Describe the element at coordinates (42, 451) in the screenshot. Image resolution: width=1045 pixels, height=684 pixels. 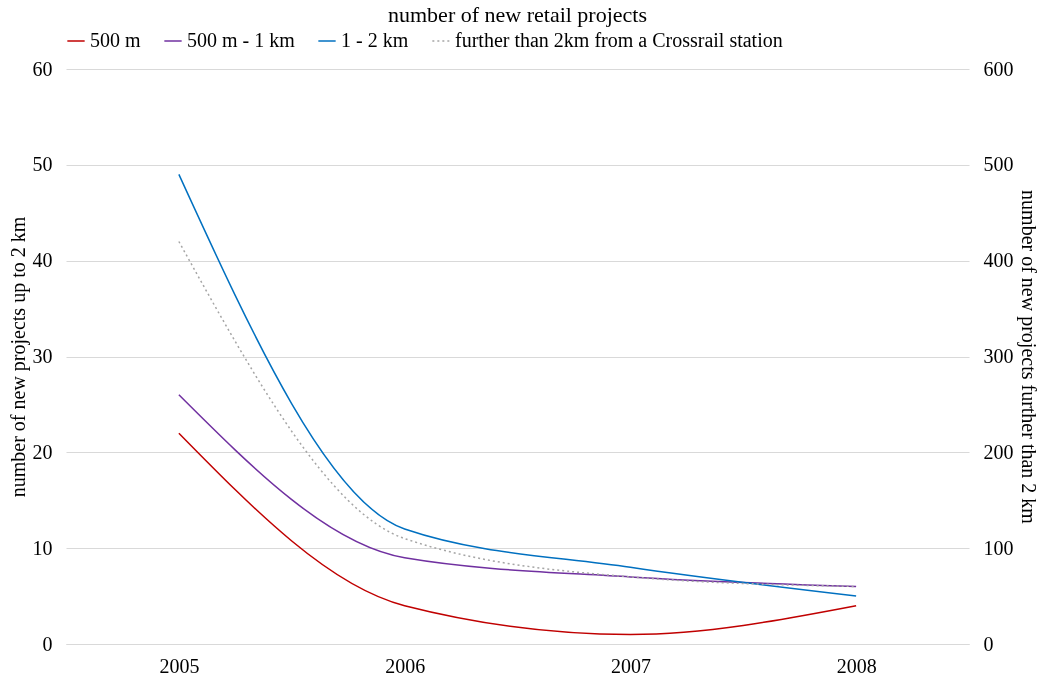
I see `y-tick-label: 20` at that location.